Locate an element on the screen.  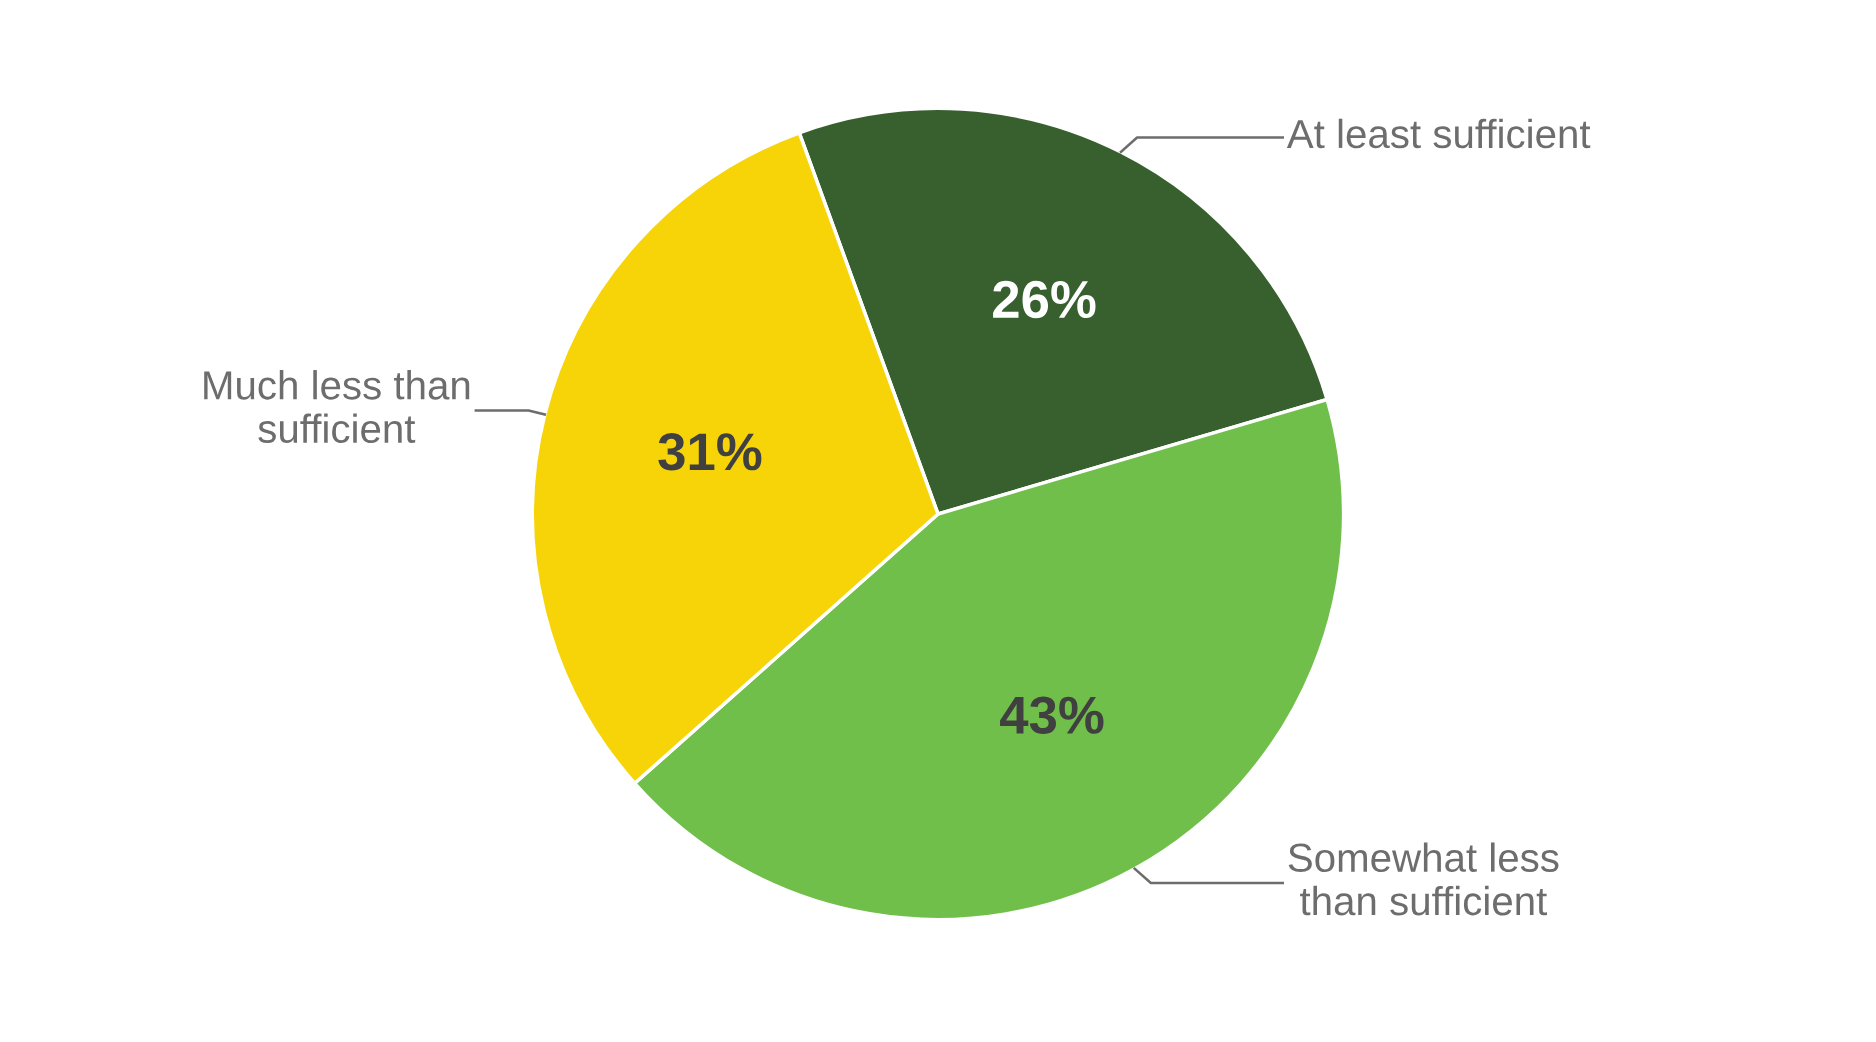
slice-label: At least sufficient is located at coordinates (1438, 133).